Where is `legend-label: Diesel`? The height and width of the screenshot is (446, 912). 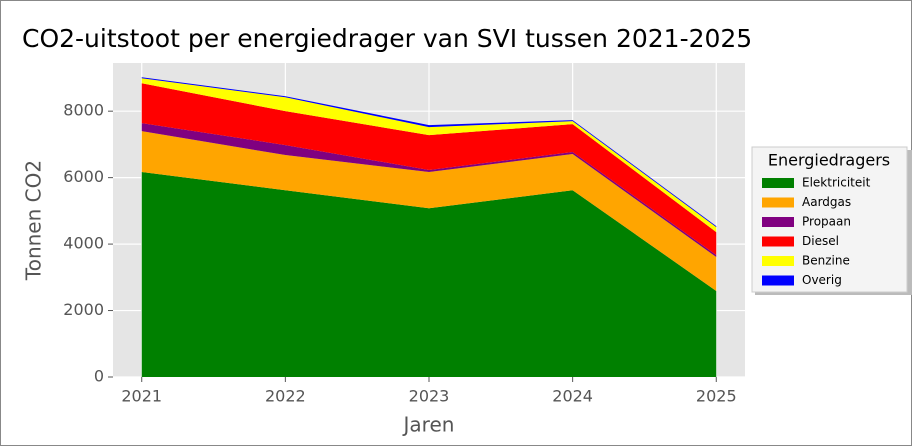
legend-label: Diesel is located at coordinates (820, 241).